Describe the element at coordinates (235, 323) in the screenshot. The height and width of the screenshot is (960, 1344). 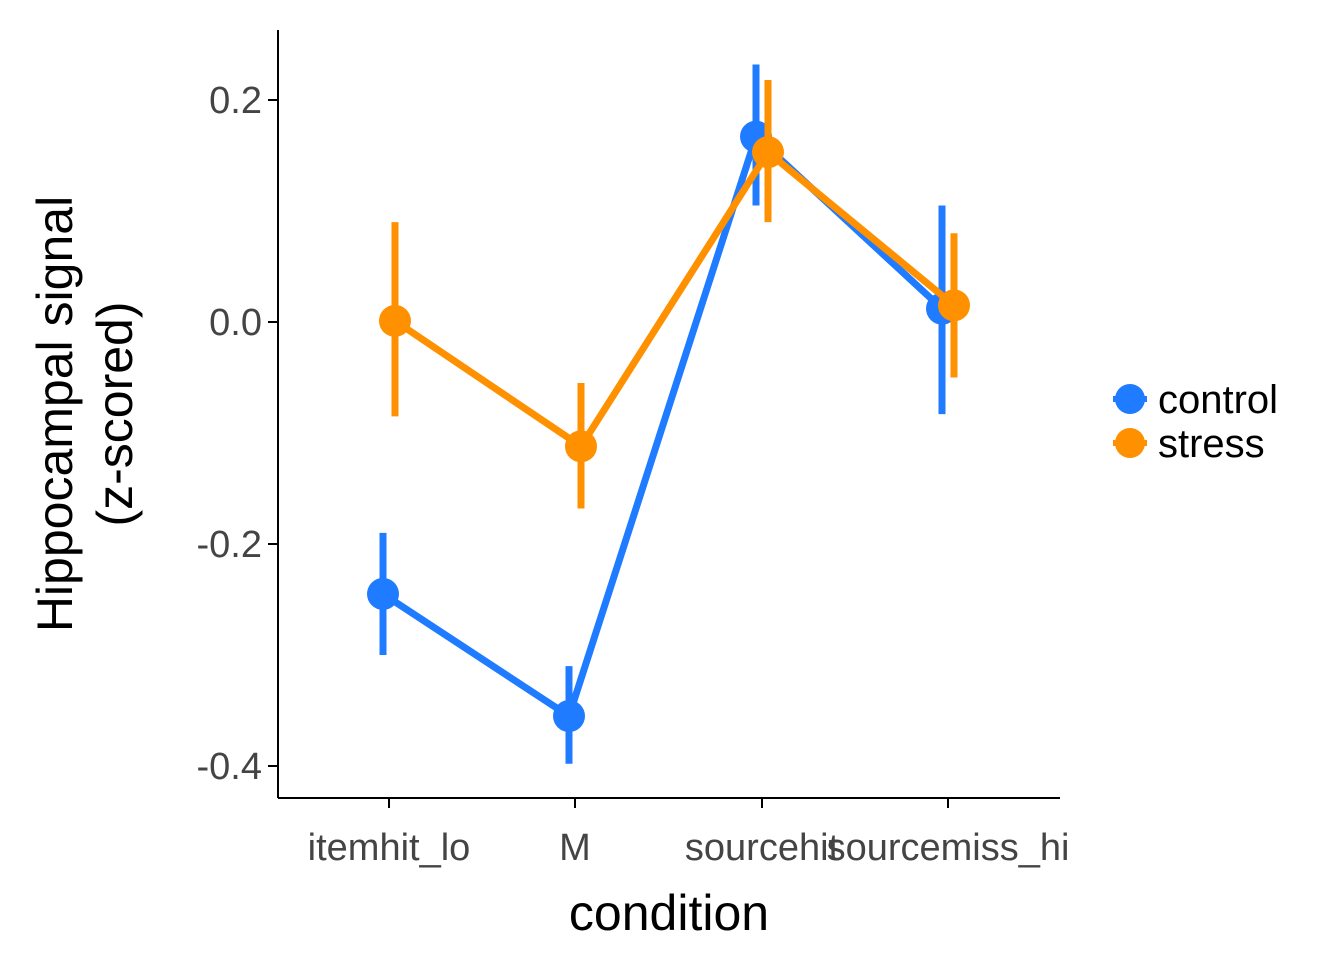
I see `y-tick-label: 0.0` at that location.